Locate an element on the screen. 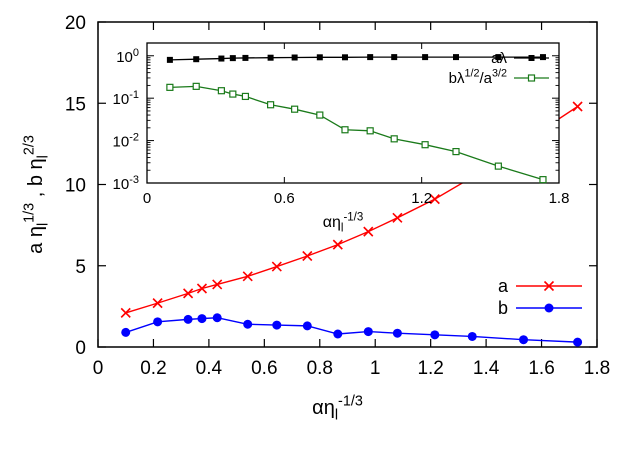 The height and width of the screenshot is (449, 634). y-axis-label-sup: 2/3 is located at coordinates (30, 145).